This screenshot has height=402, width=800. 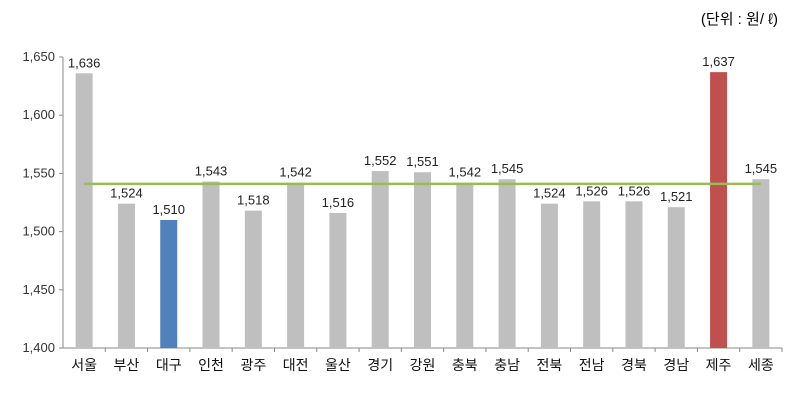 I want to click on data-label: 1,518, so click(x=253, y=200).